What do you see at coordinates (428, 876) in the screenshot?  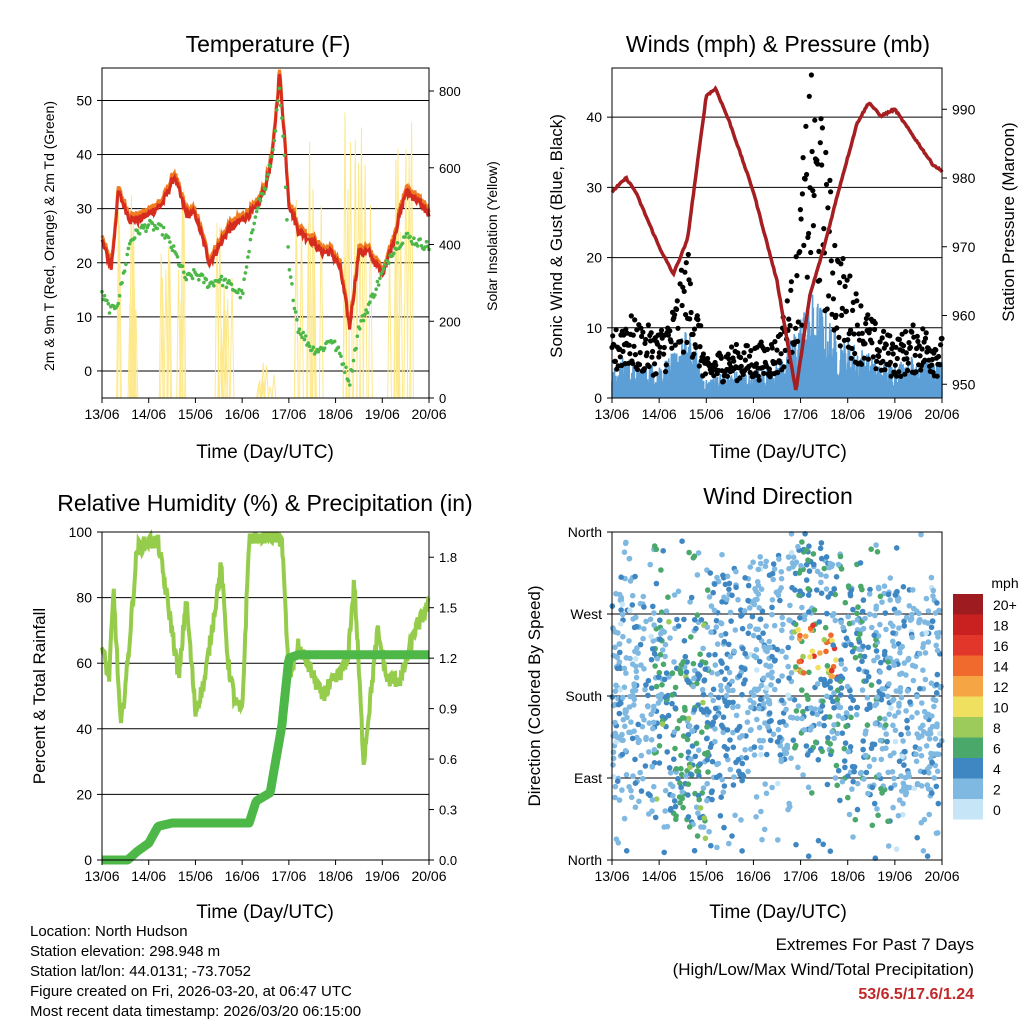 I see `x-tick-label: 20/06` at bounding box center [428, 876].